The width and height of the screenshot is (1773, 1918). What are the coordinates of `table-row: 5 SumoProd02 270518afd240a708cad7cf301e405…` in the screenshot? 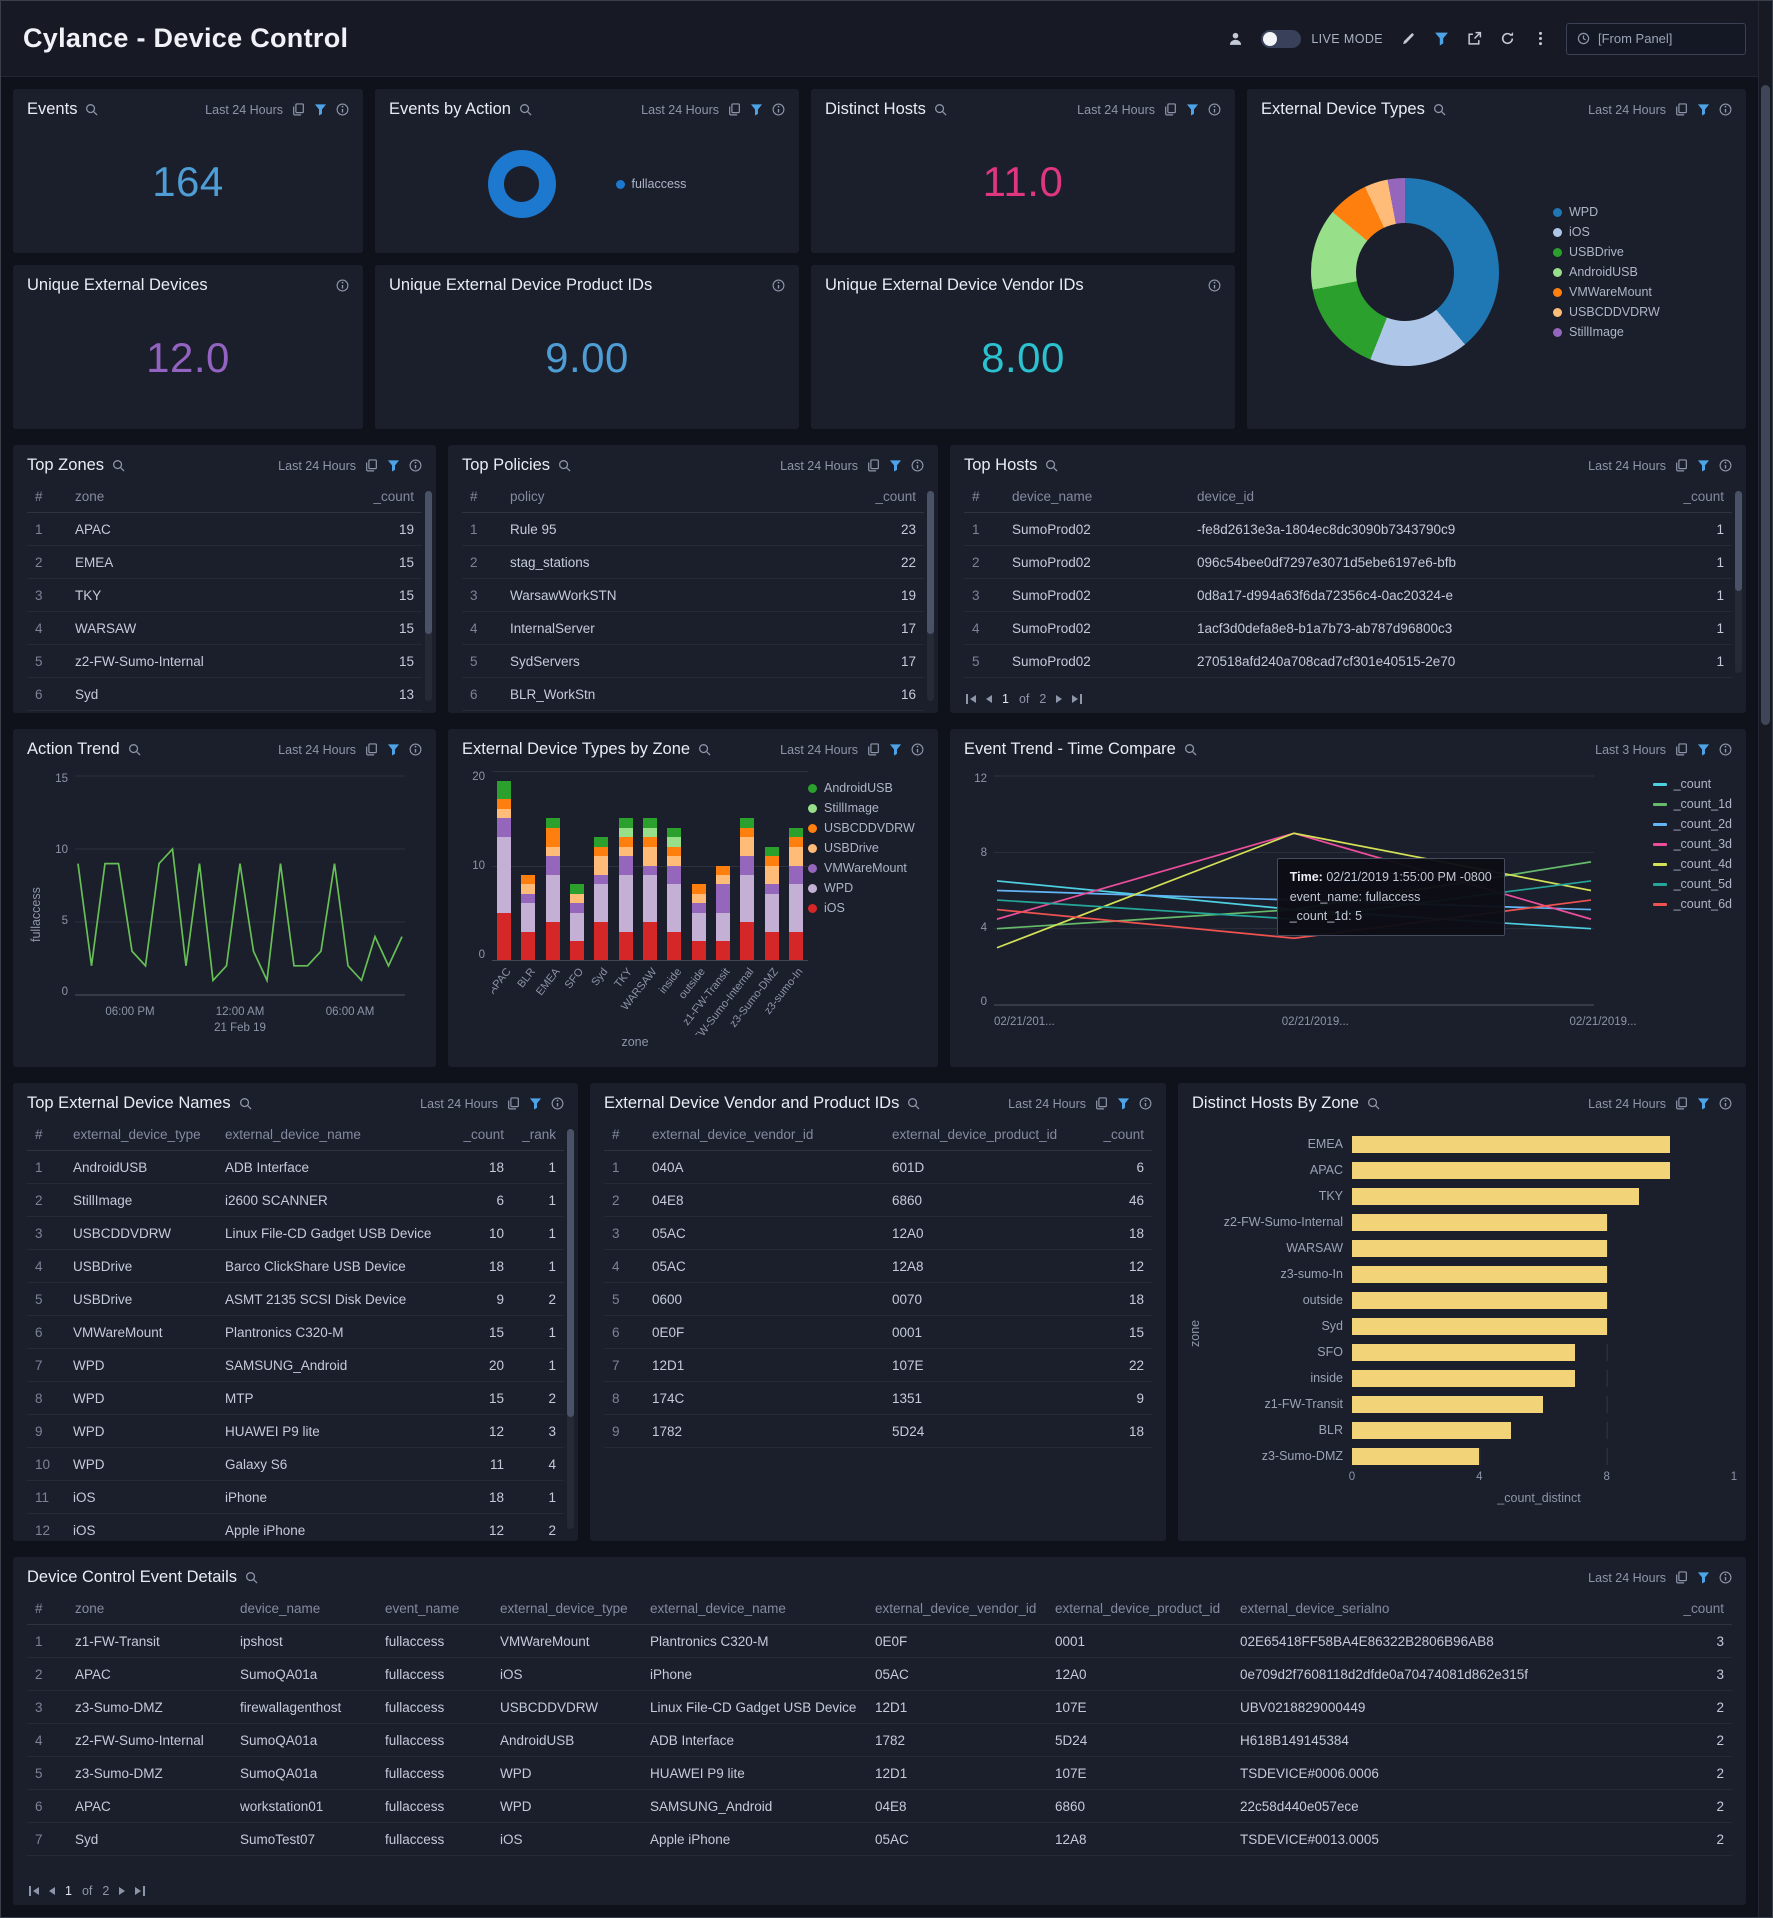 It's located at (1348, 661).